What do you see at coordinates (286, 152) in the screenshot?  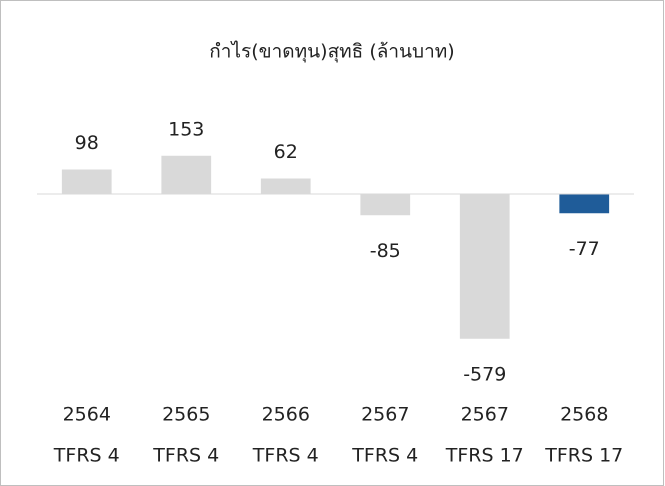 I see `value-label: 62` at bounding box center [286, 152].